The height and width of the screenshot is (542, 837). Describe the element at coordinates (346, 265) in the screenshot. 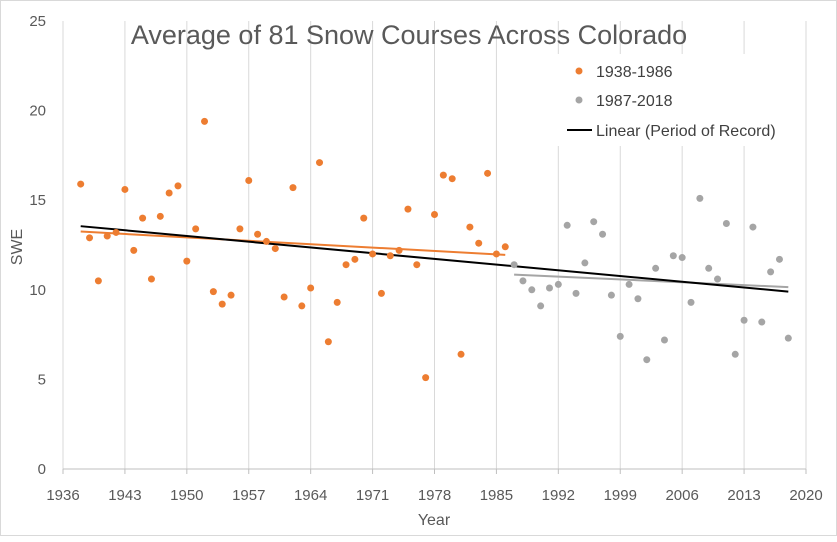

I see `point-series-1-1968` at that location.